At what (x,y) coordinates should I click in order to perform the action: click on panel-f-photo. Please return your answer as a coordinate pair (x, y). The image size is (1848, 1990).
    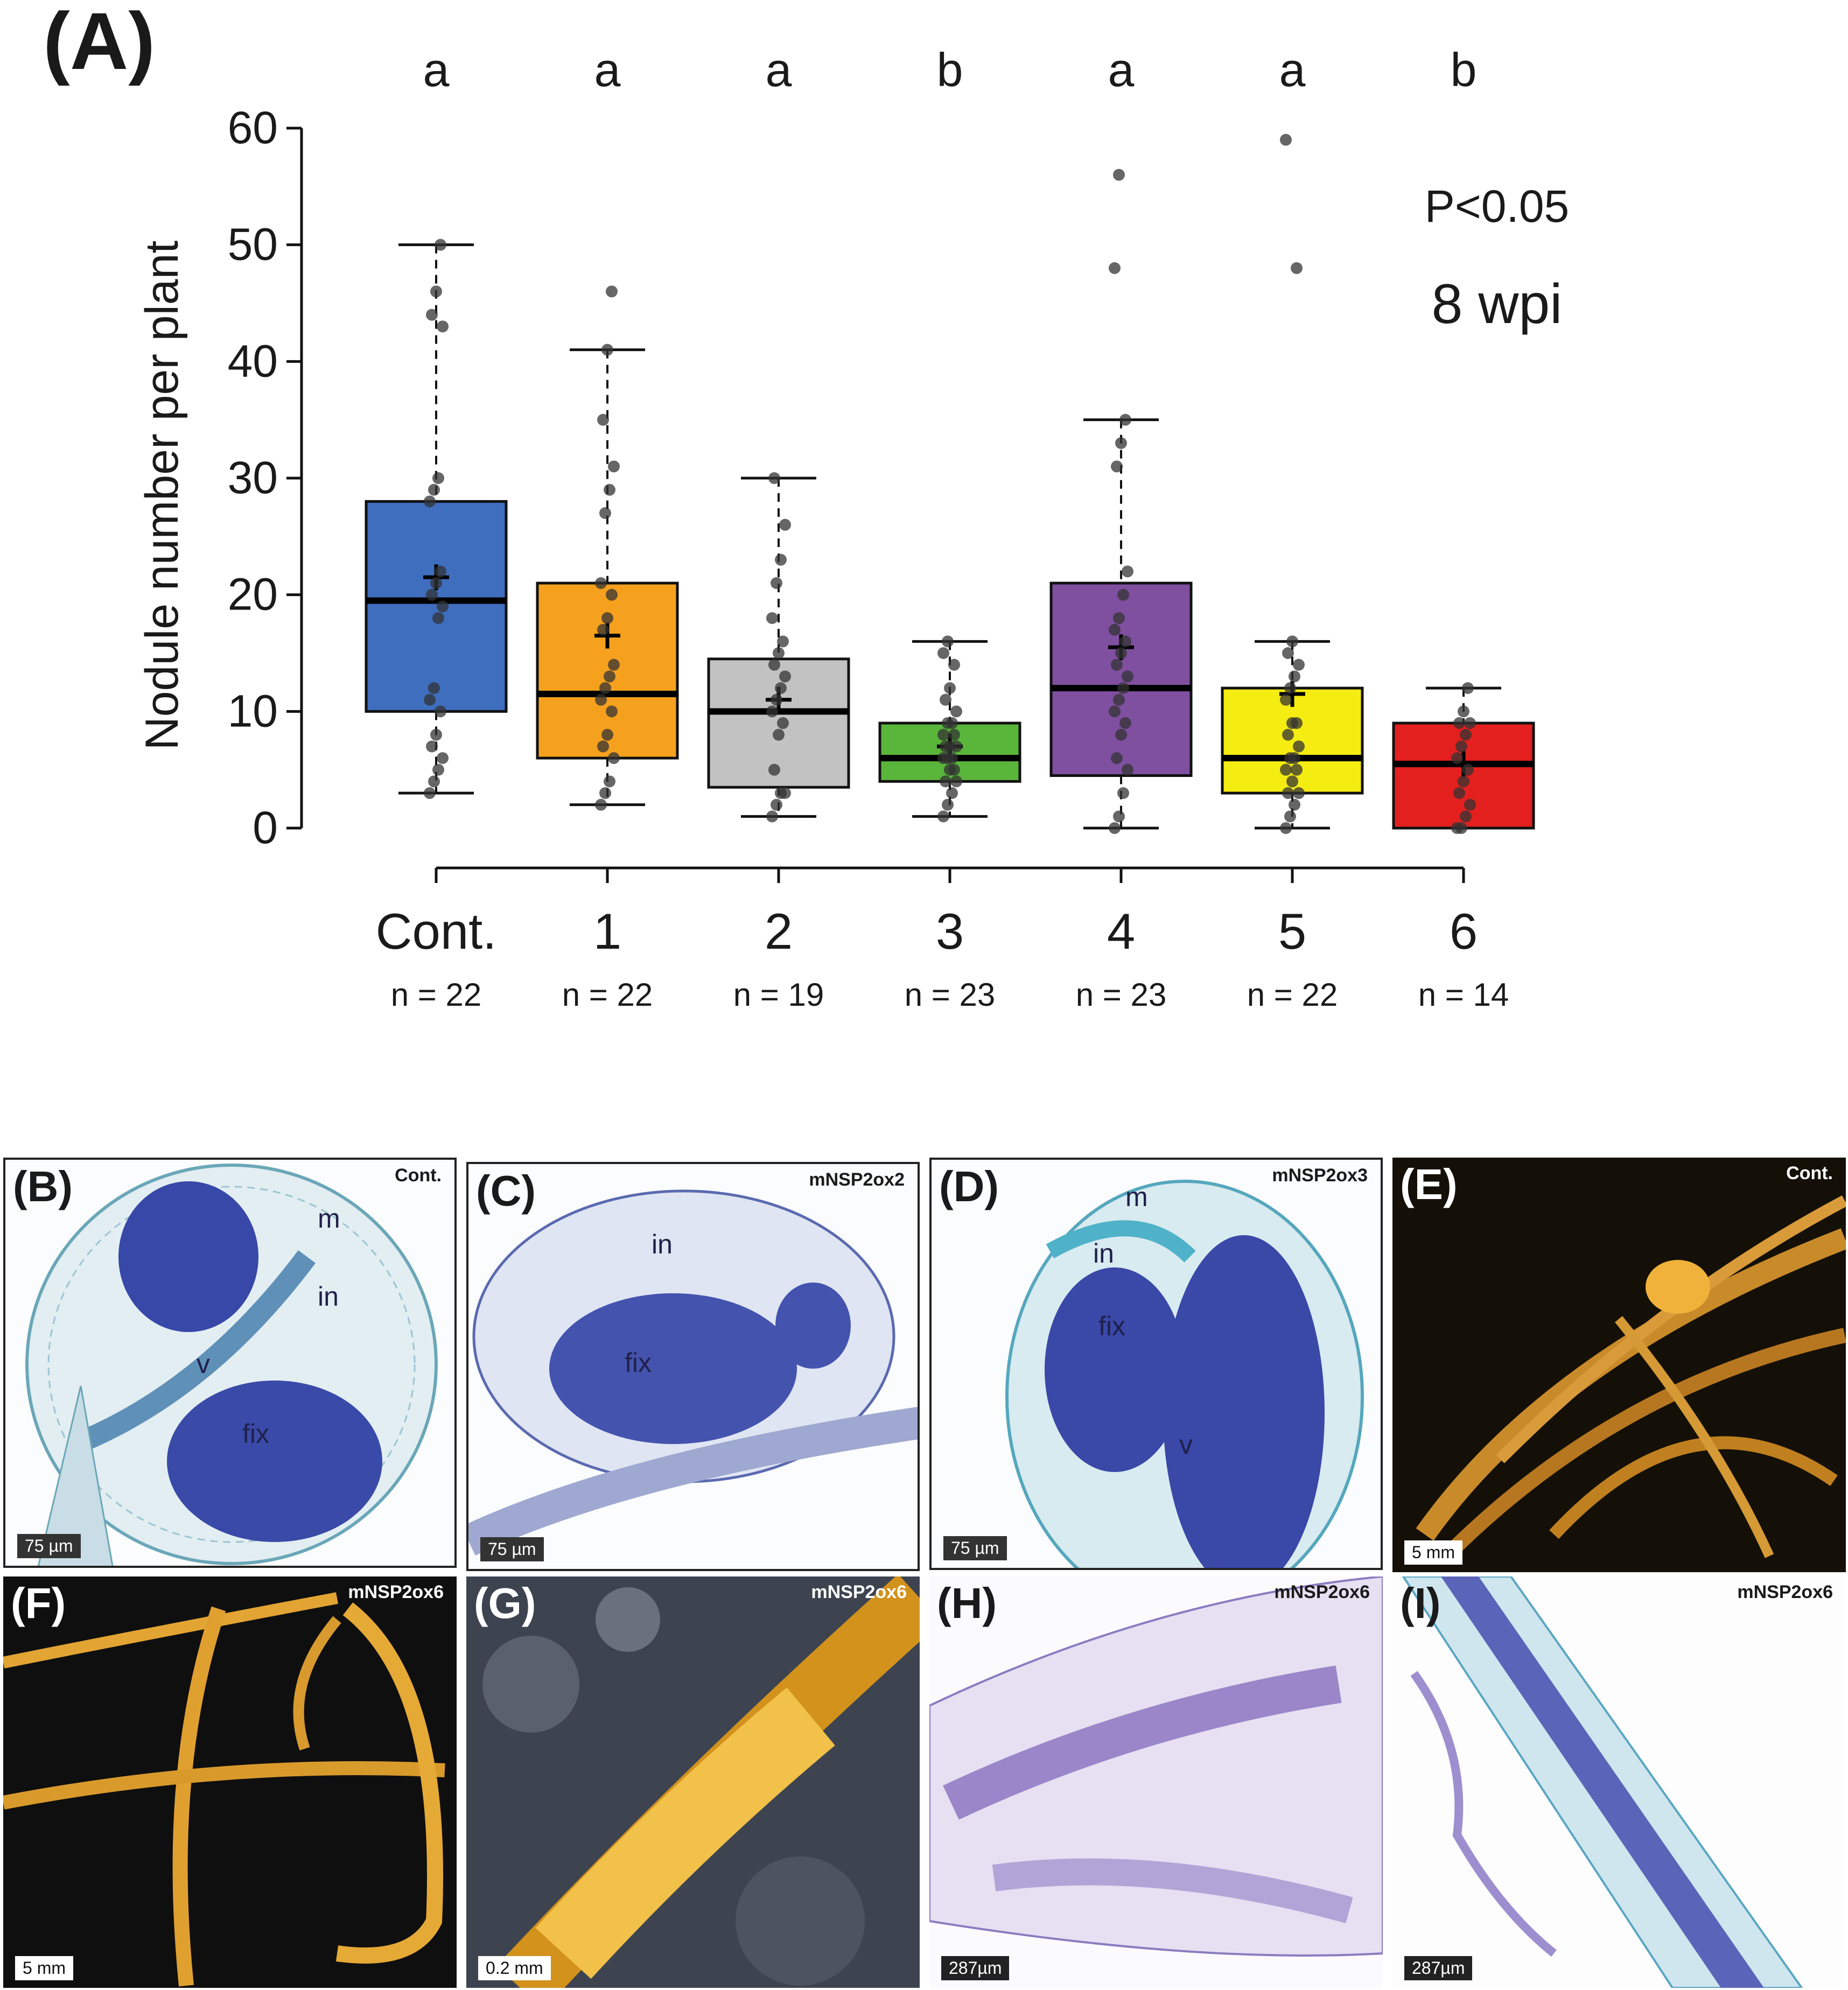
    Looking at the image, I should click on (224, 1790).